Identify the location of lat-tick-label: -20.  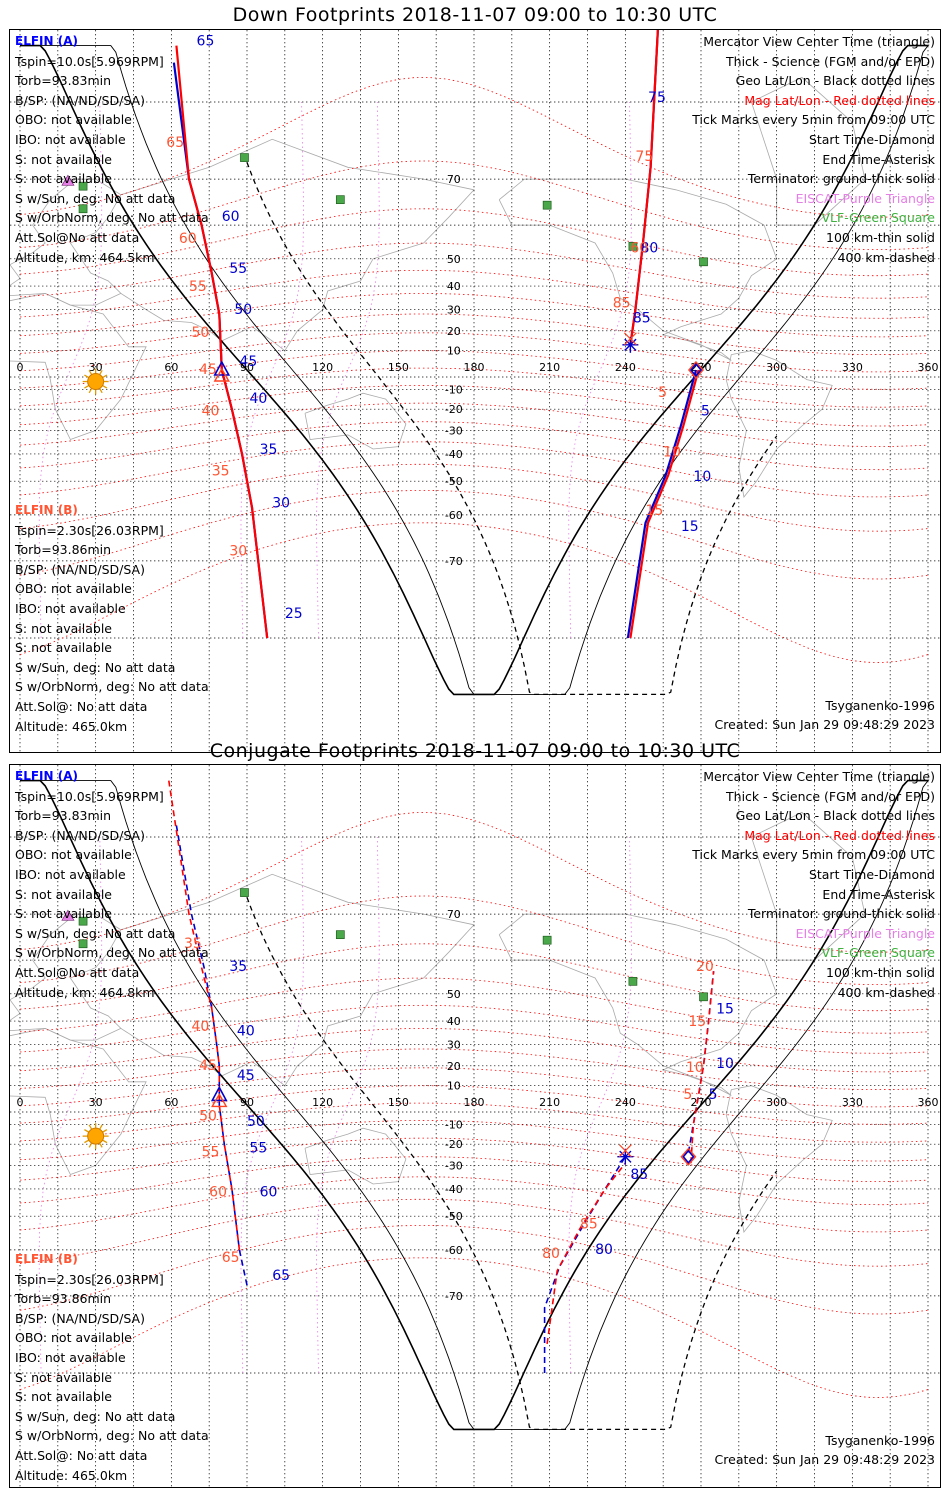
(454, 409).